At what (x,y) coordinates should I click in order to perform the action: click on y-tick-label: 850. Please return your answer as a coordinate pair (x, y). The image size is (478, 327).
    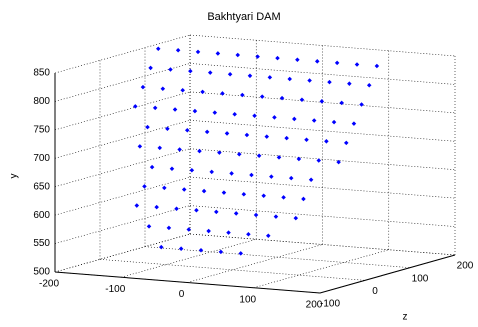
    Looking at the image, I should click on (41, 73).